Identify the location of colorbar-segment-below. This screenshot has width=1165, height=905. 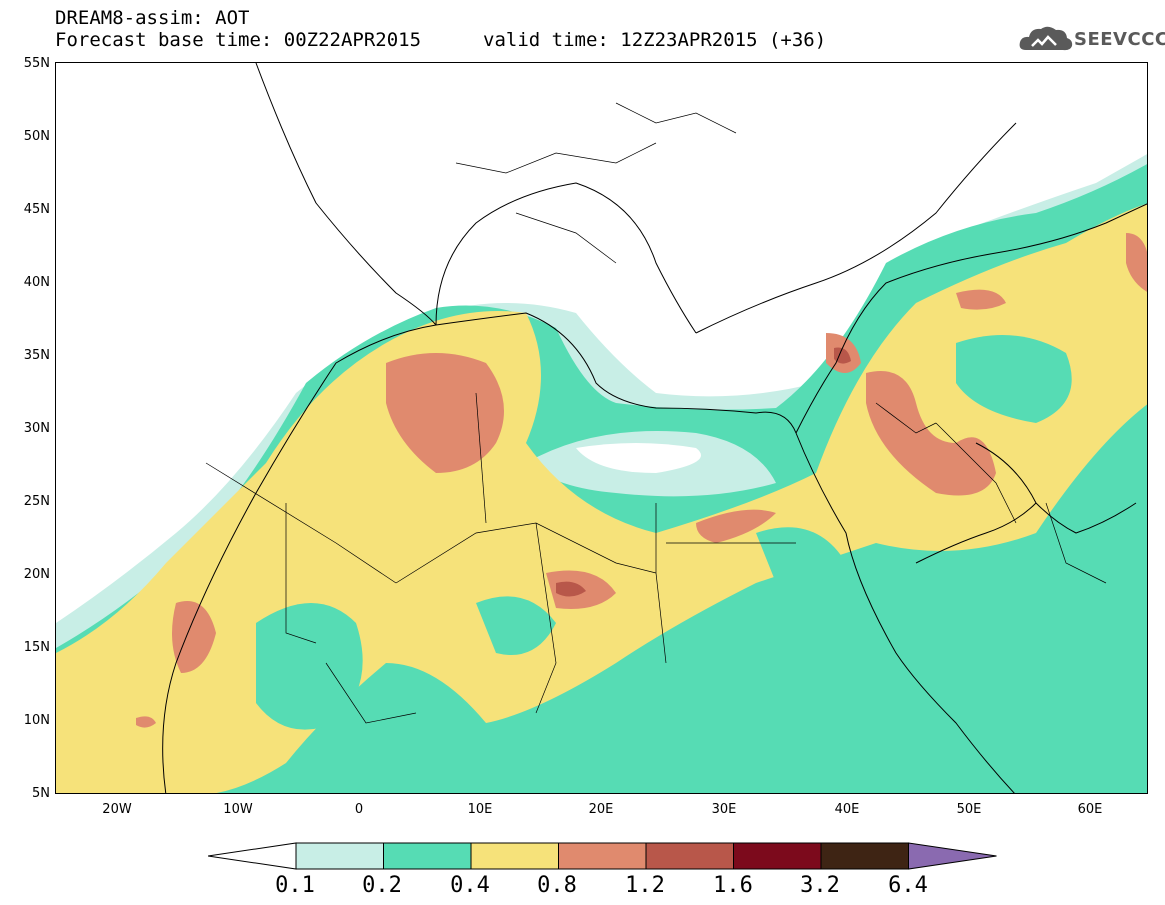
(252, 856).